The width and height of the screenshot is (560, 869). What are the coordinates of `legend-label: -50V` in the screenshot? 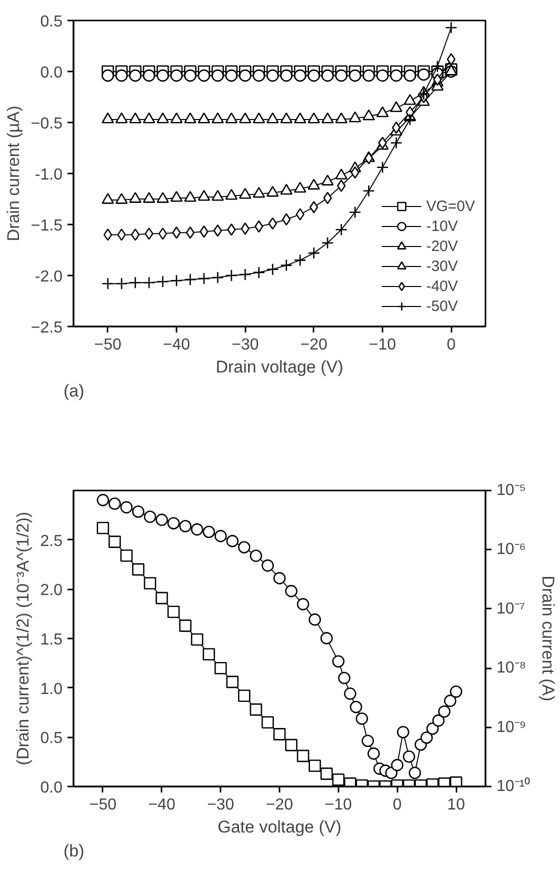 It's located at (442, 306).